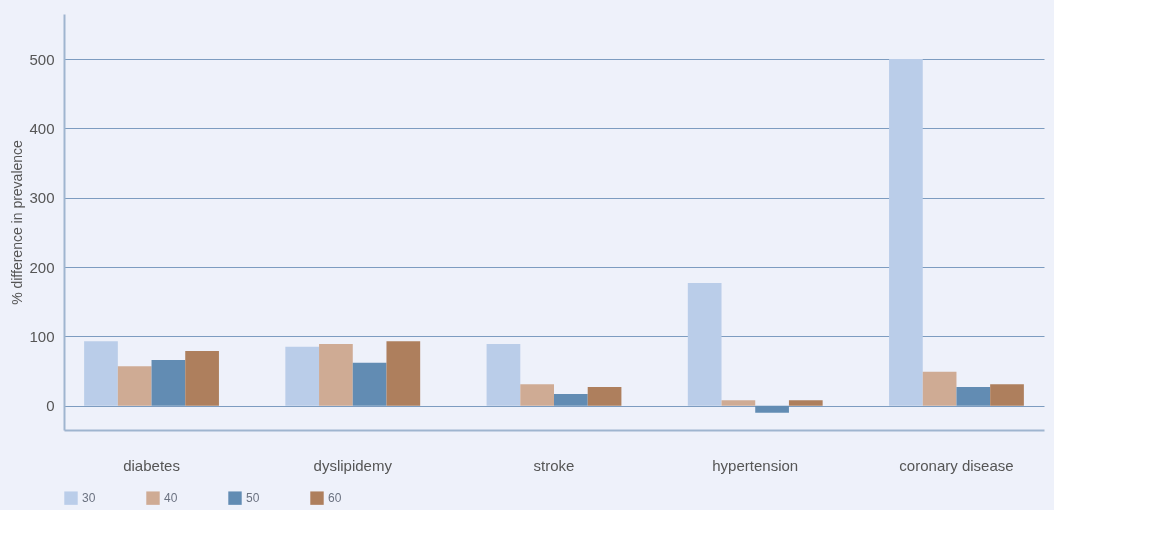  Describe the element at coordinates (50, 406) in the screenshot. I see `y-tick-label: 0` at that location.